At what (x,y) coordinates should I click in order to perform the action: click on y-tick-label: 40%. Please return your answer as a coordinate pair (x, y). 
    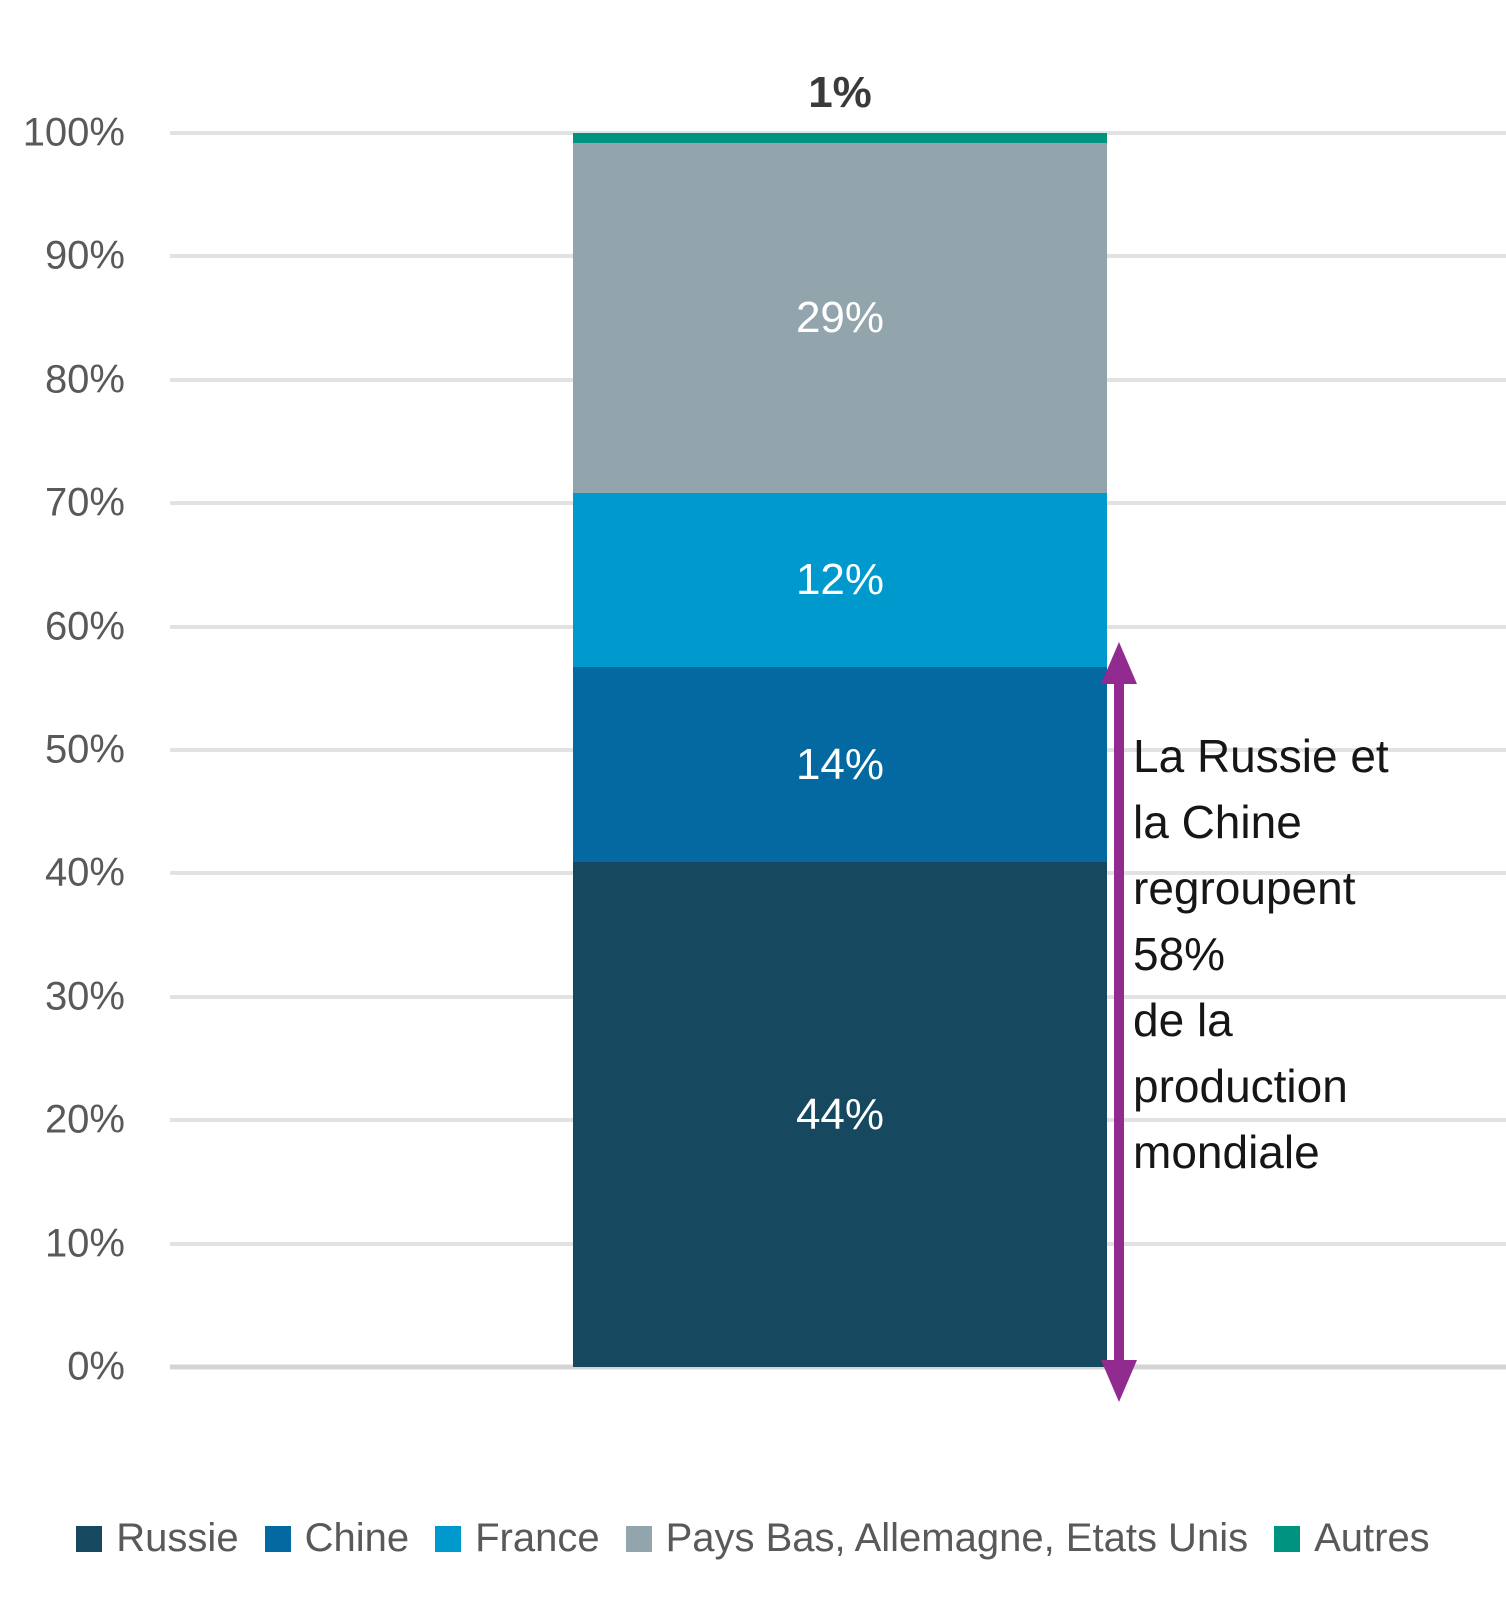
    Looking at the image, I should click on (84, 872).